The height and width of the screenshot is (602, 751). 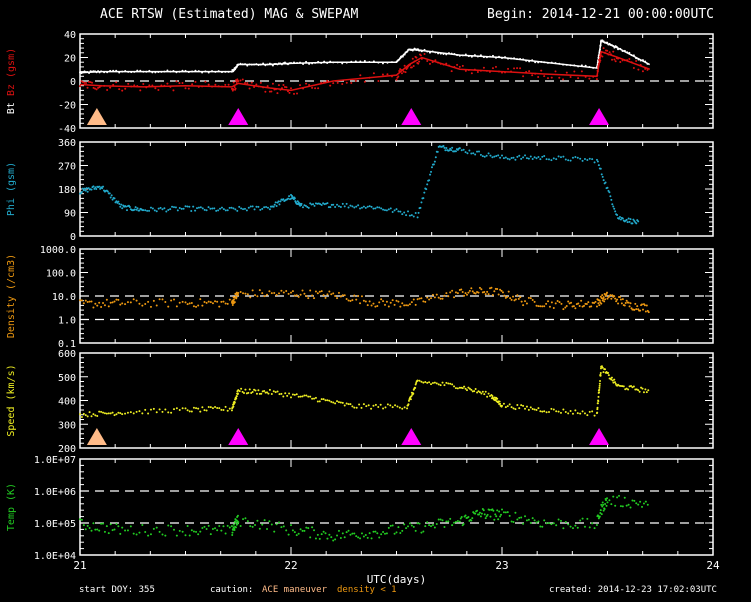 I want to click on density-ytick-label: 1.0, so click(x=67, y=321).